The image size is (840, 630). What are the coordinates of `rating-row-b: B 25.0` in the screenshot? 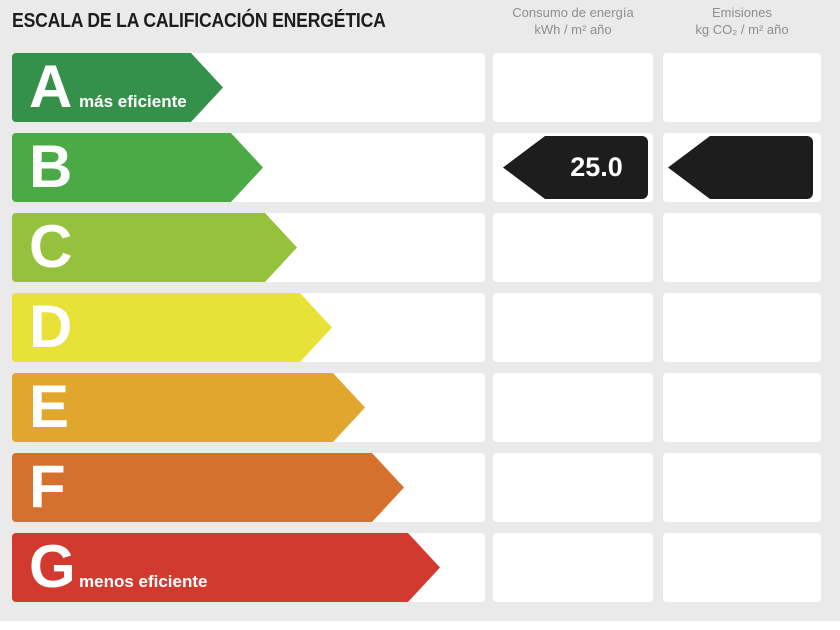 It's located at (420, 167).